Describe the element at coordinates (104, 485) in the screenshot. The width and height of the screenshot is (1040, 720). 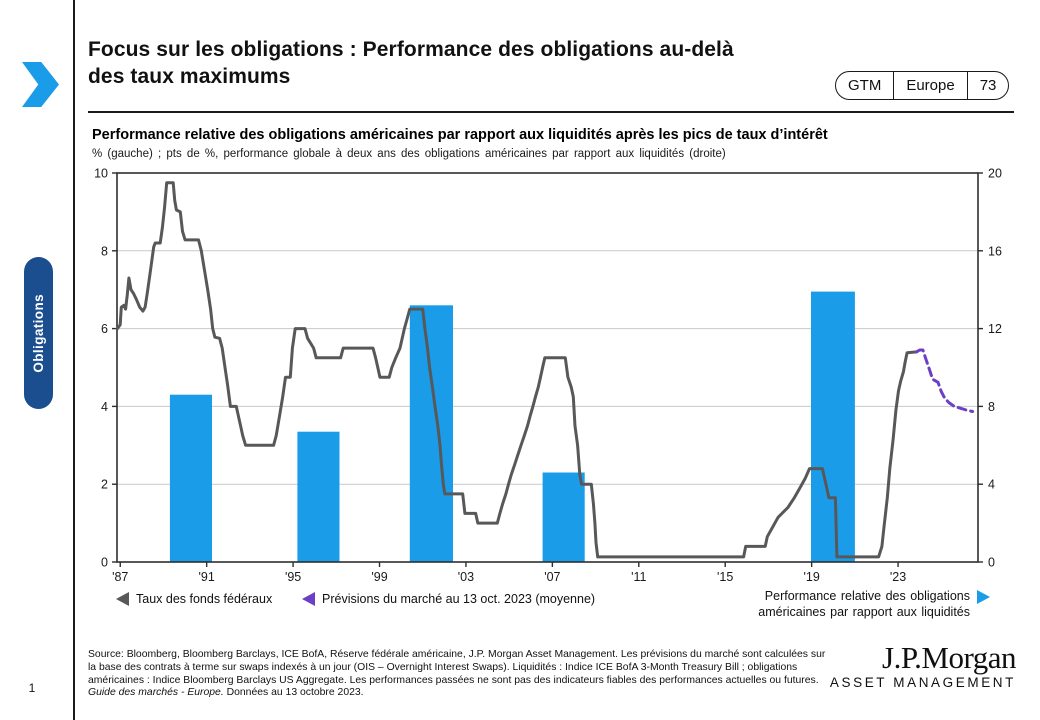
I see `svg-text: 2` at that location.